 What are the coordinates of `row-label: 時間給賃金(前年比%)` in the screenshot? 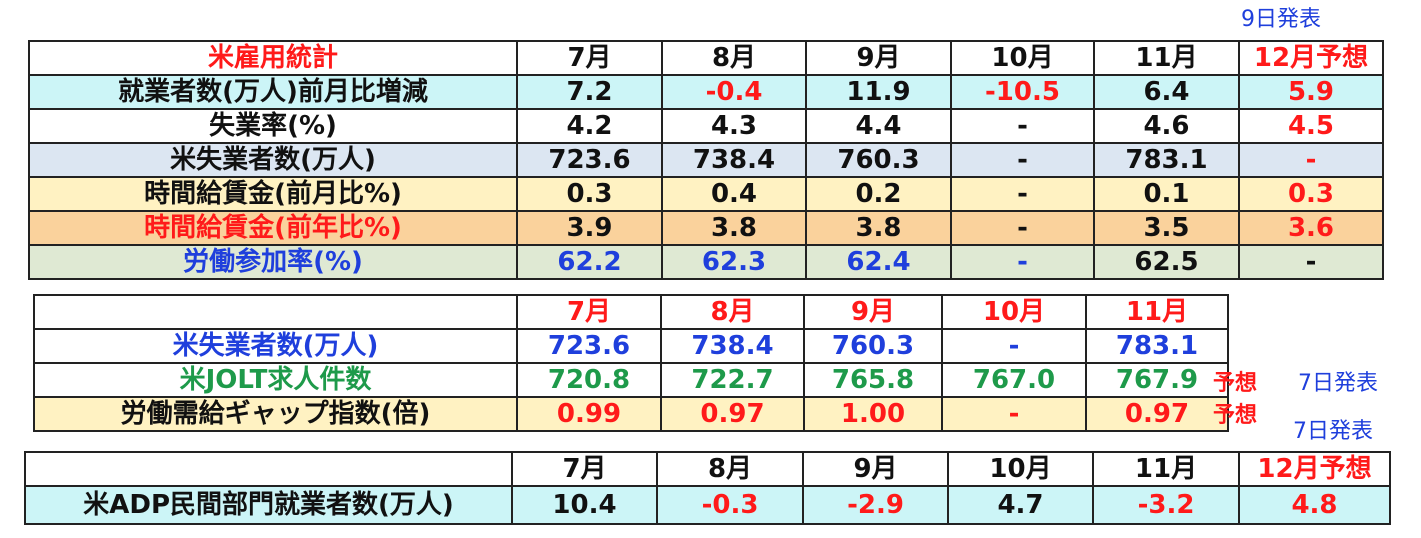 It's located at (273, 228).